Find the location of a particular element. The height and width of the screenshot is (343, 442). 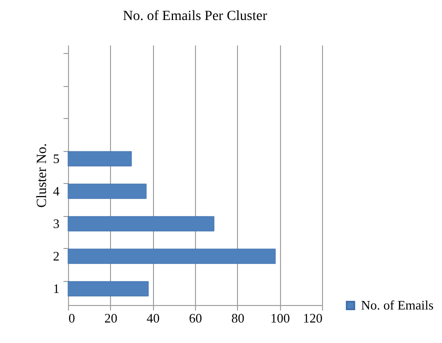

y-axis-title: Cluster No. is located at coordinates (42, 175).